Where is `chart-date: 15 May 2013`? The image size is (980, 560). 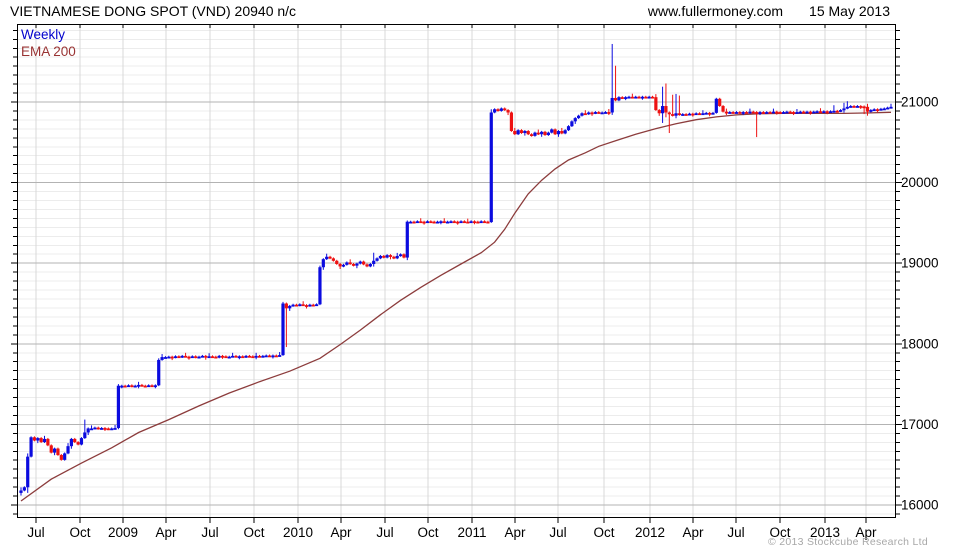 chart-date: 15 May 2013 is located at coordinates (849, 11).